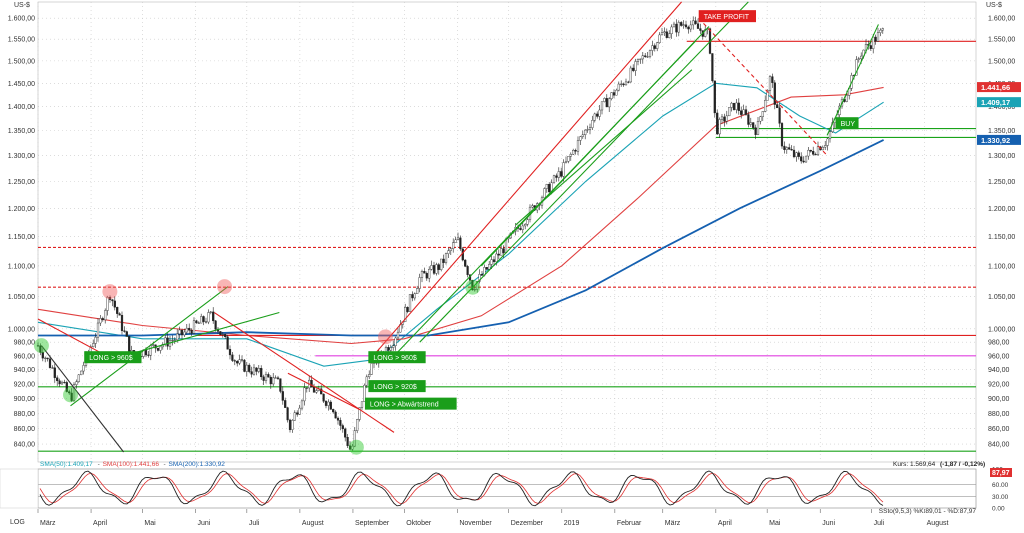 The width and height of the screenshot is (1024, 533). Describe the element at coordinates (572, 523) in the screenshot. I see `x-tick-label: 2019` at that location.